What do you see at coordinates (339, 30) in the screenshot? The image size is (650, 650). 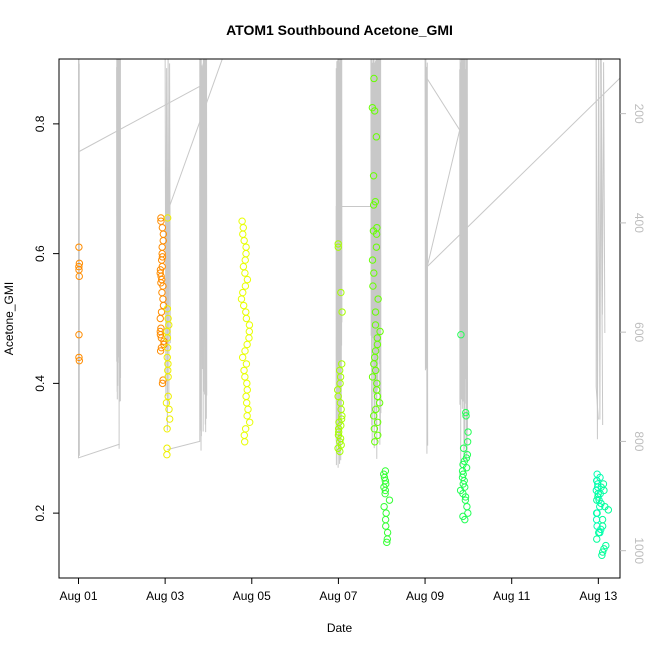 I see `chart-title: ATOM1 Southbound Acetone_GMI` at bounding box center [339, 30].